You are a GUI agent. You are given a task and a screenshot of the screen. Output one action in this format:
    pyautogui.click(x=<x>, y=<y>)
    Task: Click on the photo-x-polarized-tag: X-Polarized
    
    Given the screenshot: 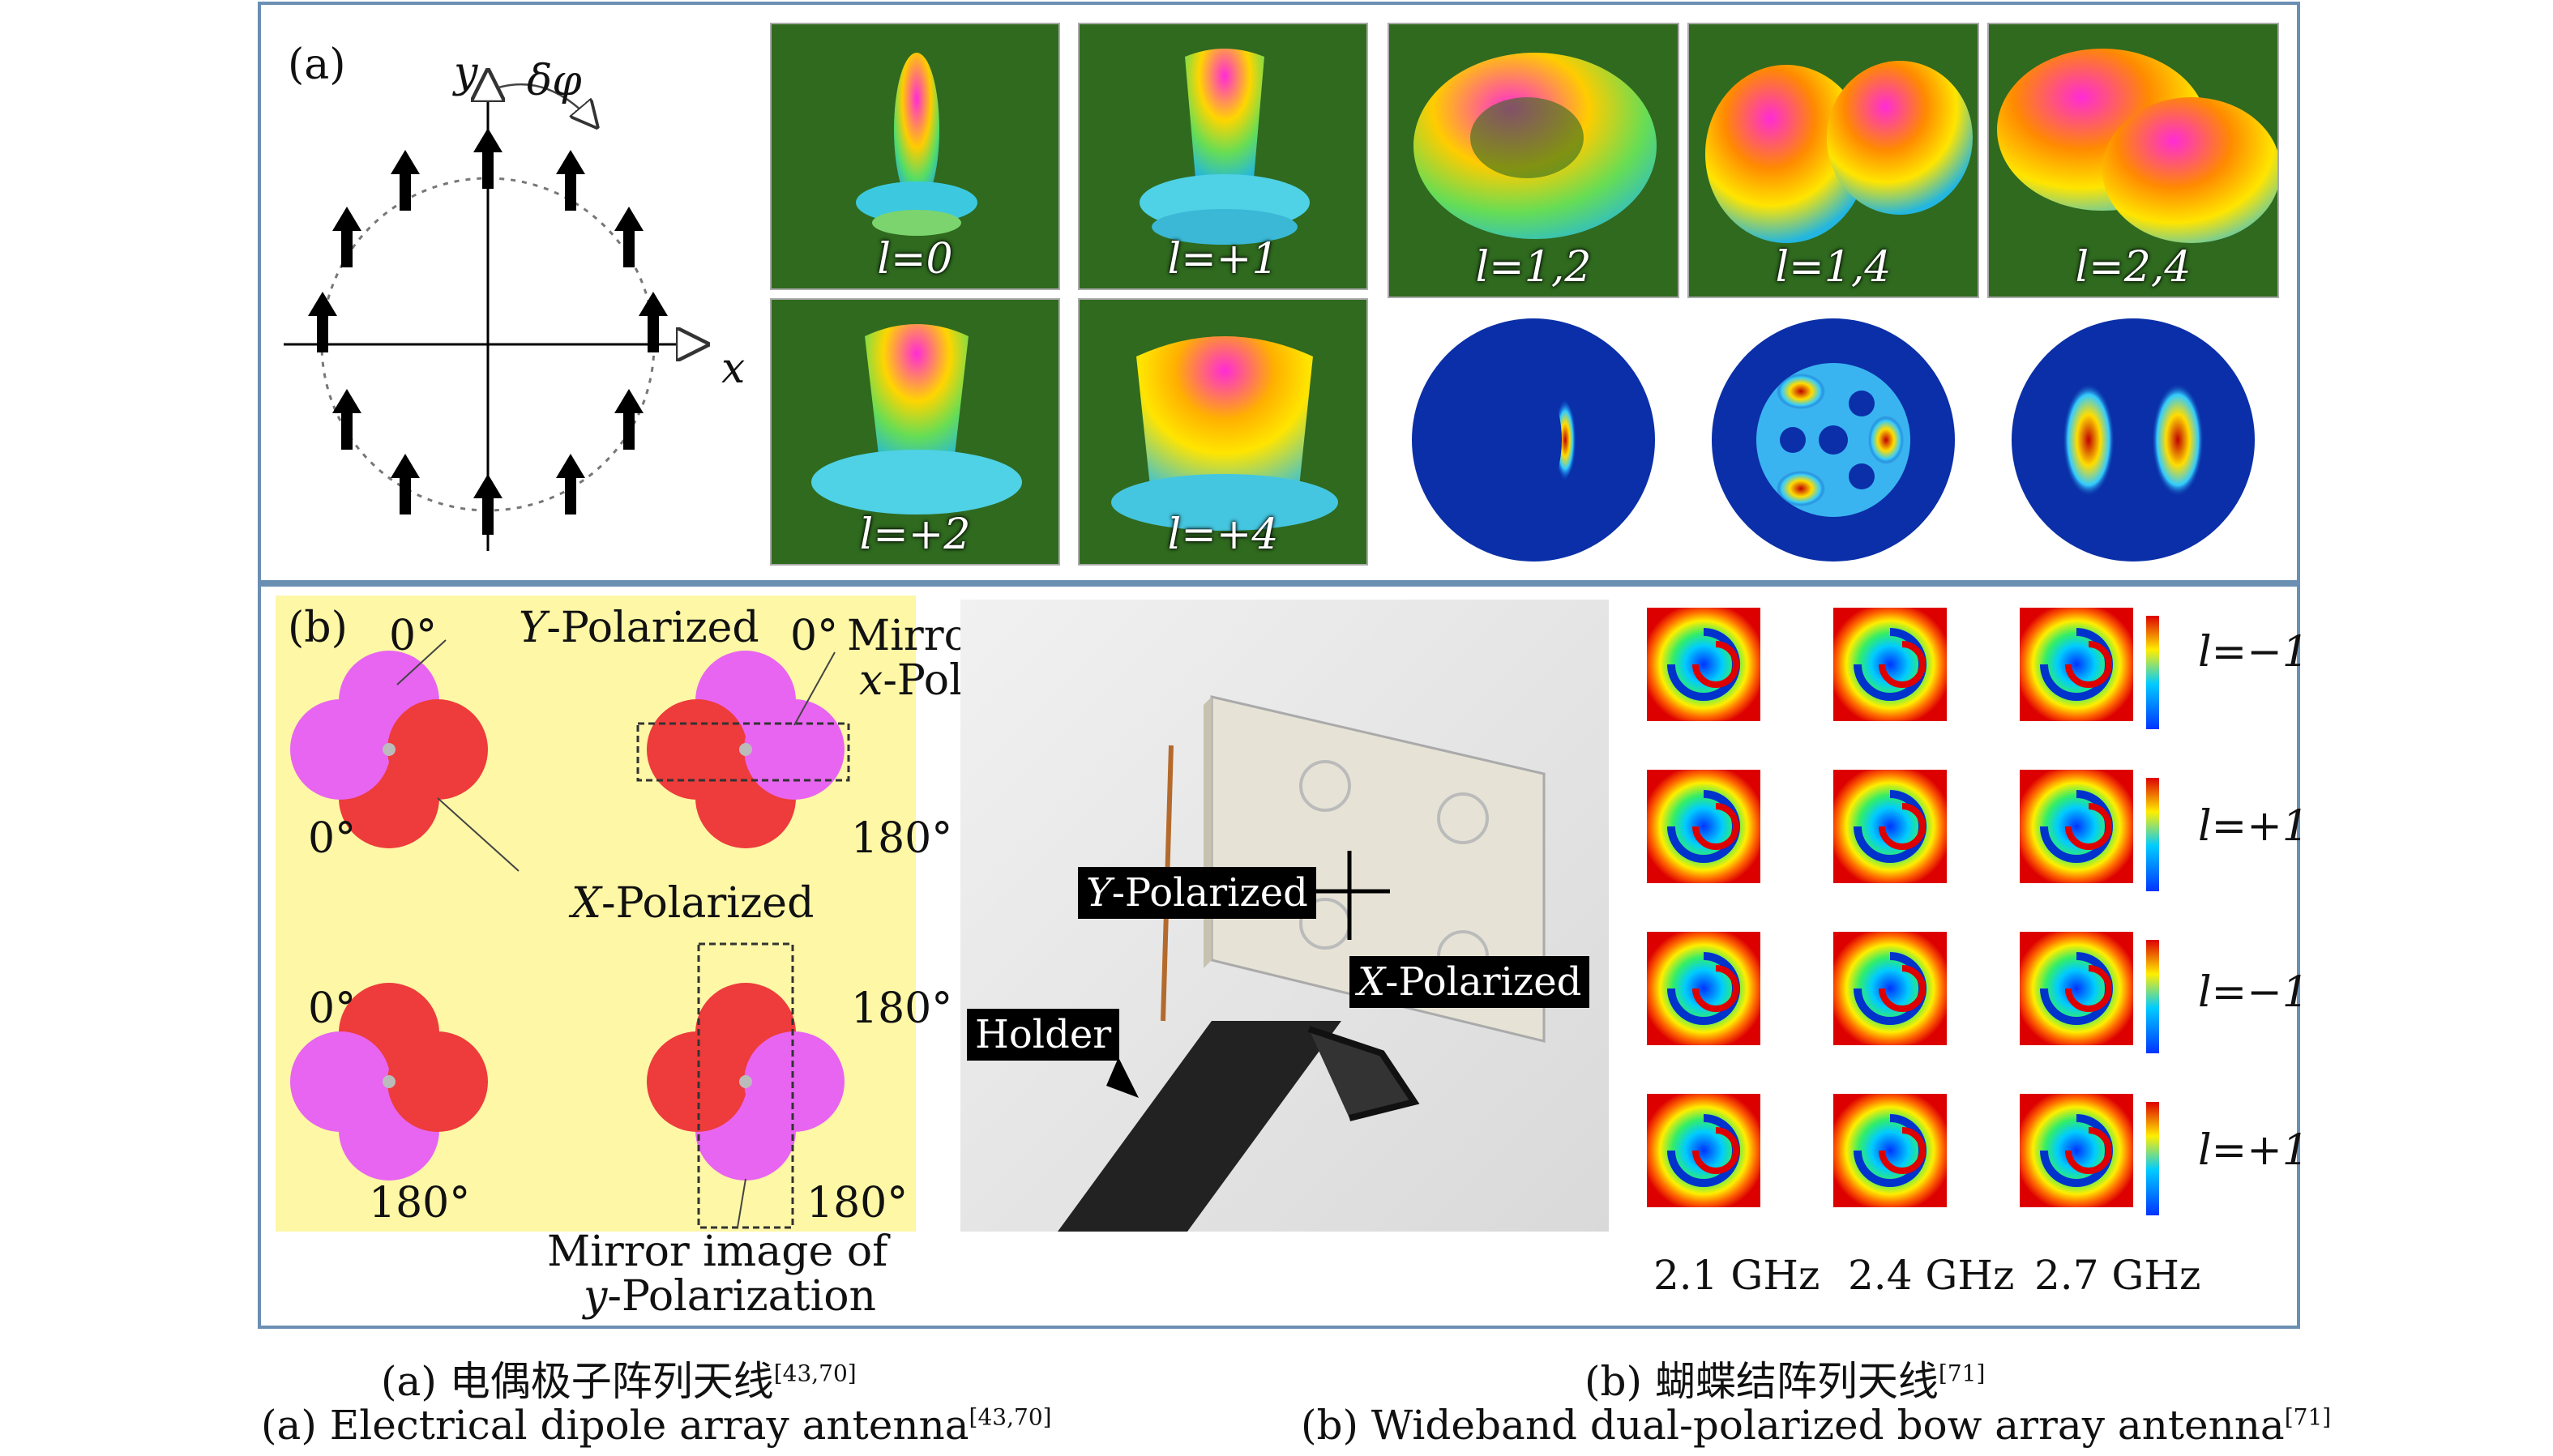 What is the action you would take?
    pyautogui.click(x=1469, y=982)
    